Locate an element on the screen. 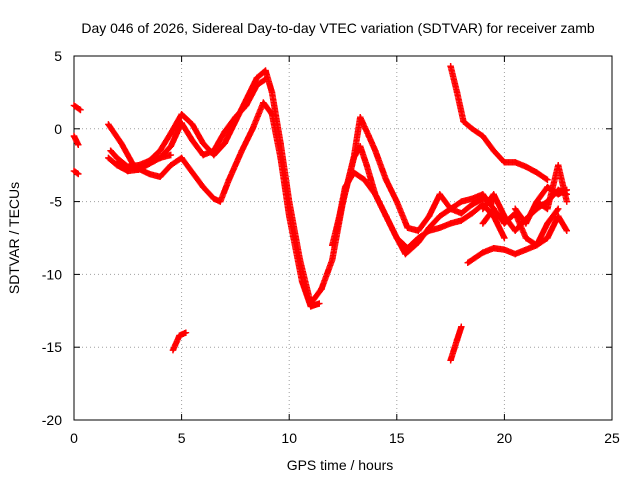  series-track-1-trace is located at coordinates (77, 108).